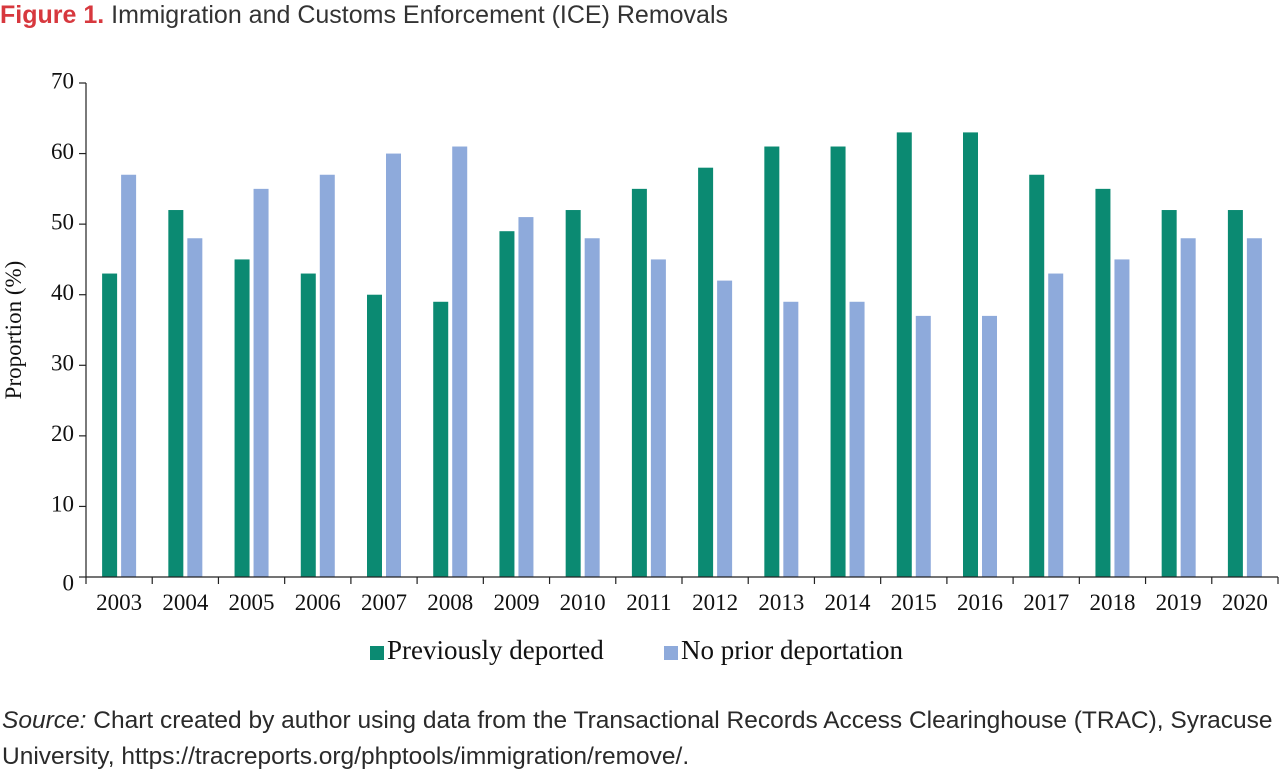  Describe the element at coordinates (1046, 602) in the screenshot. I see `x-tick-label-2017: 2017` at that location.